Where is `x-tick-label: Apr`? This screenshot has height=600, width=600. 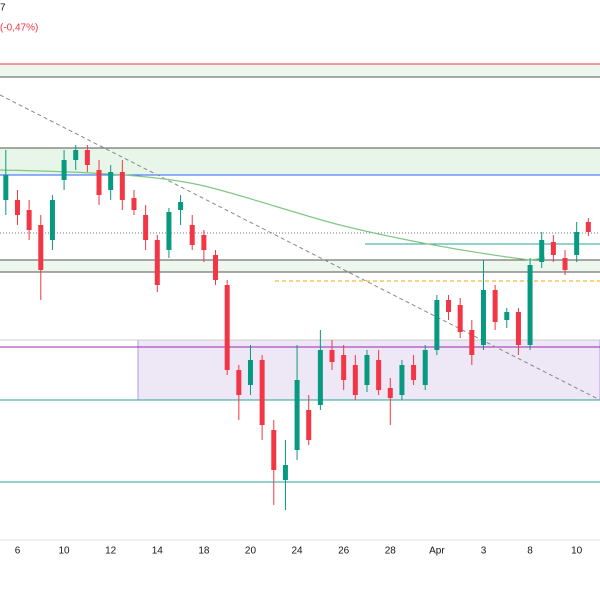
x-tick-label: Apr is located at coordinates (437, 551).